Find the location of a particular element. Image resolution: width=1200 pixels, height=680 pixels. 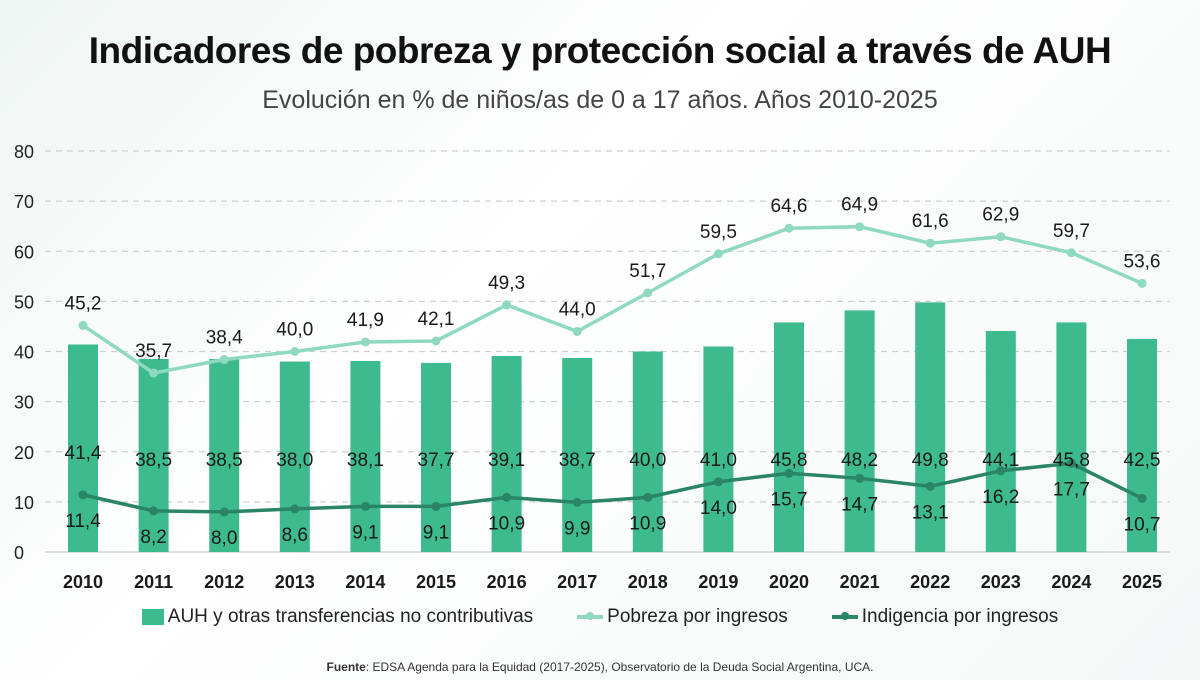

legend-line-pobreza is located at coordinates (590, 616).